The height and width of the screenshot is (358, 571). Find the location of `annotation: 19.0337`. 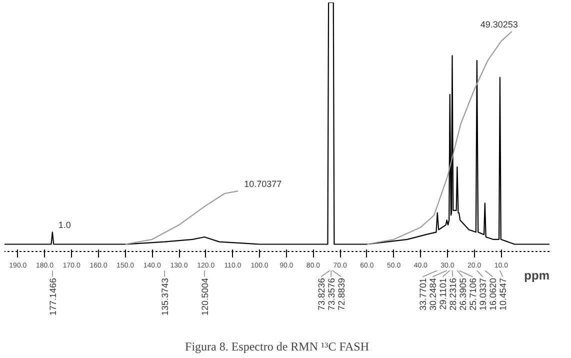

annotation: 19.0337 is located at coordinates (483, 294).